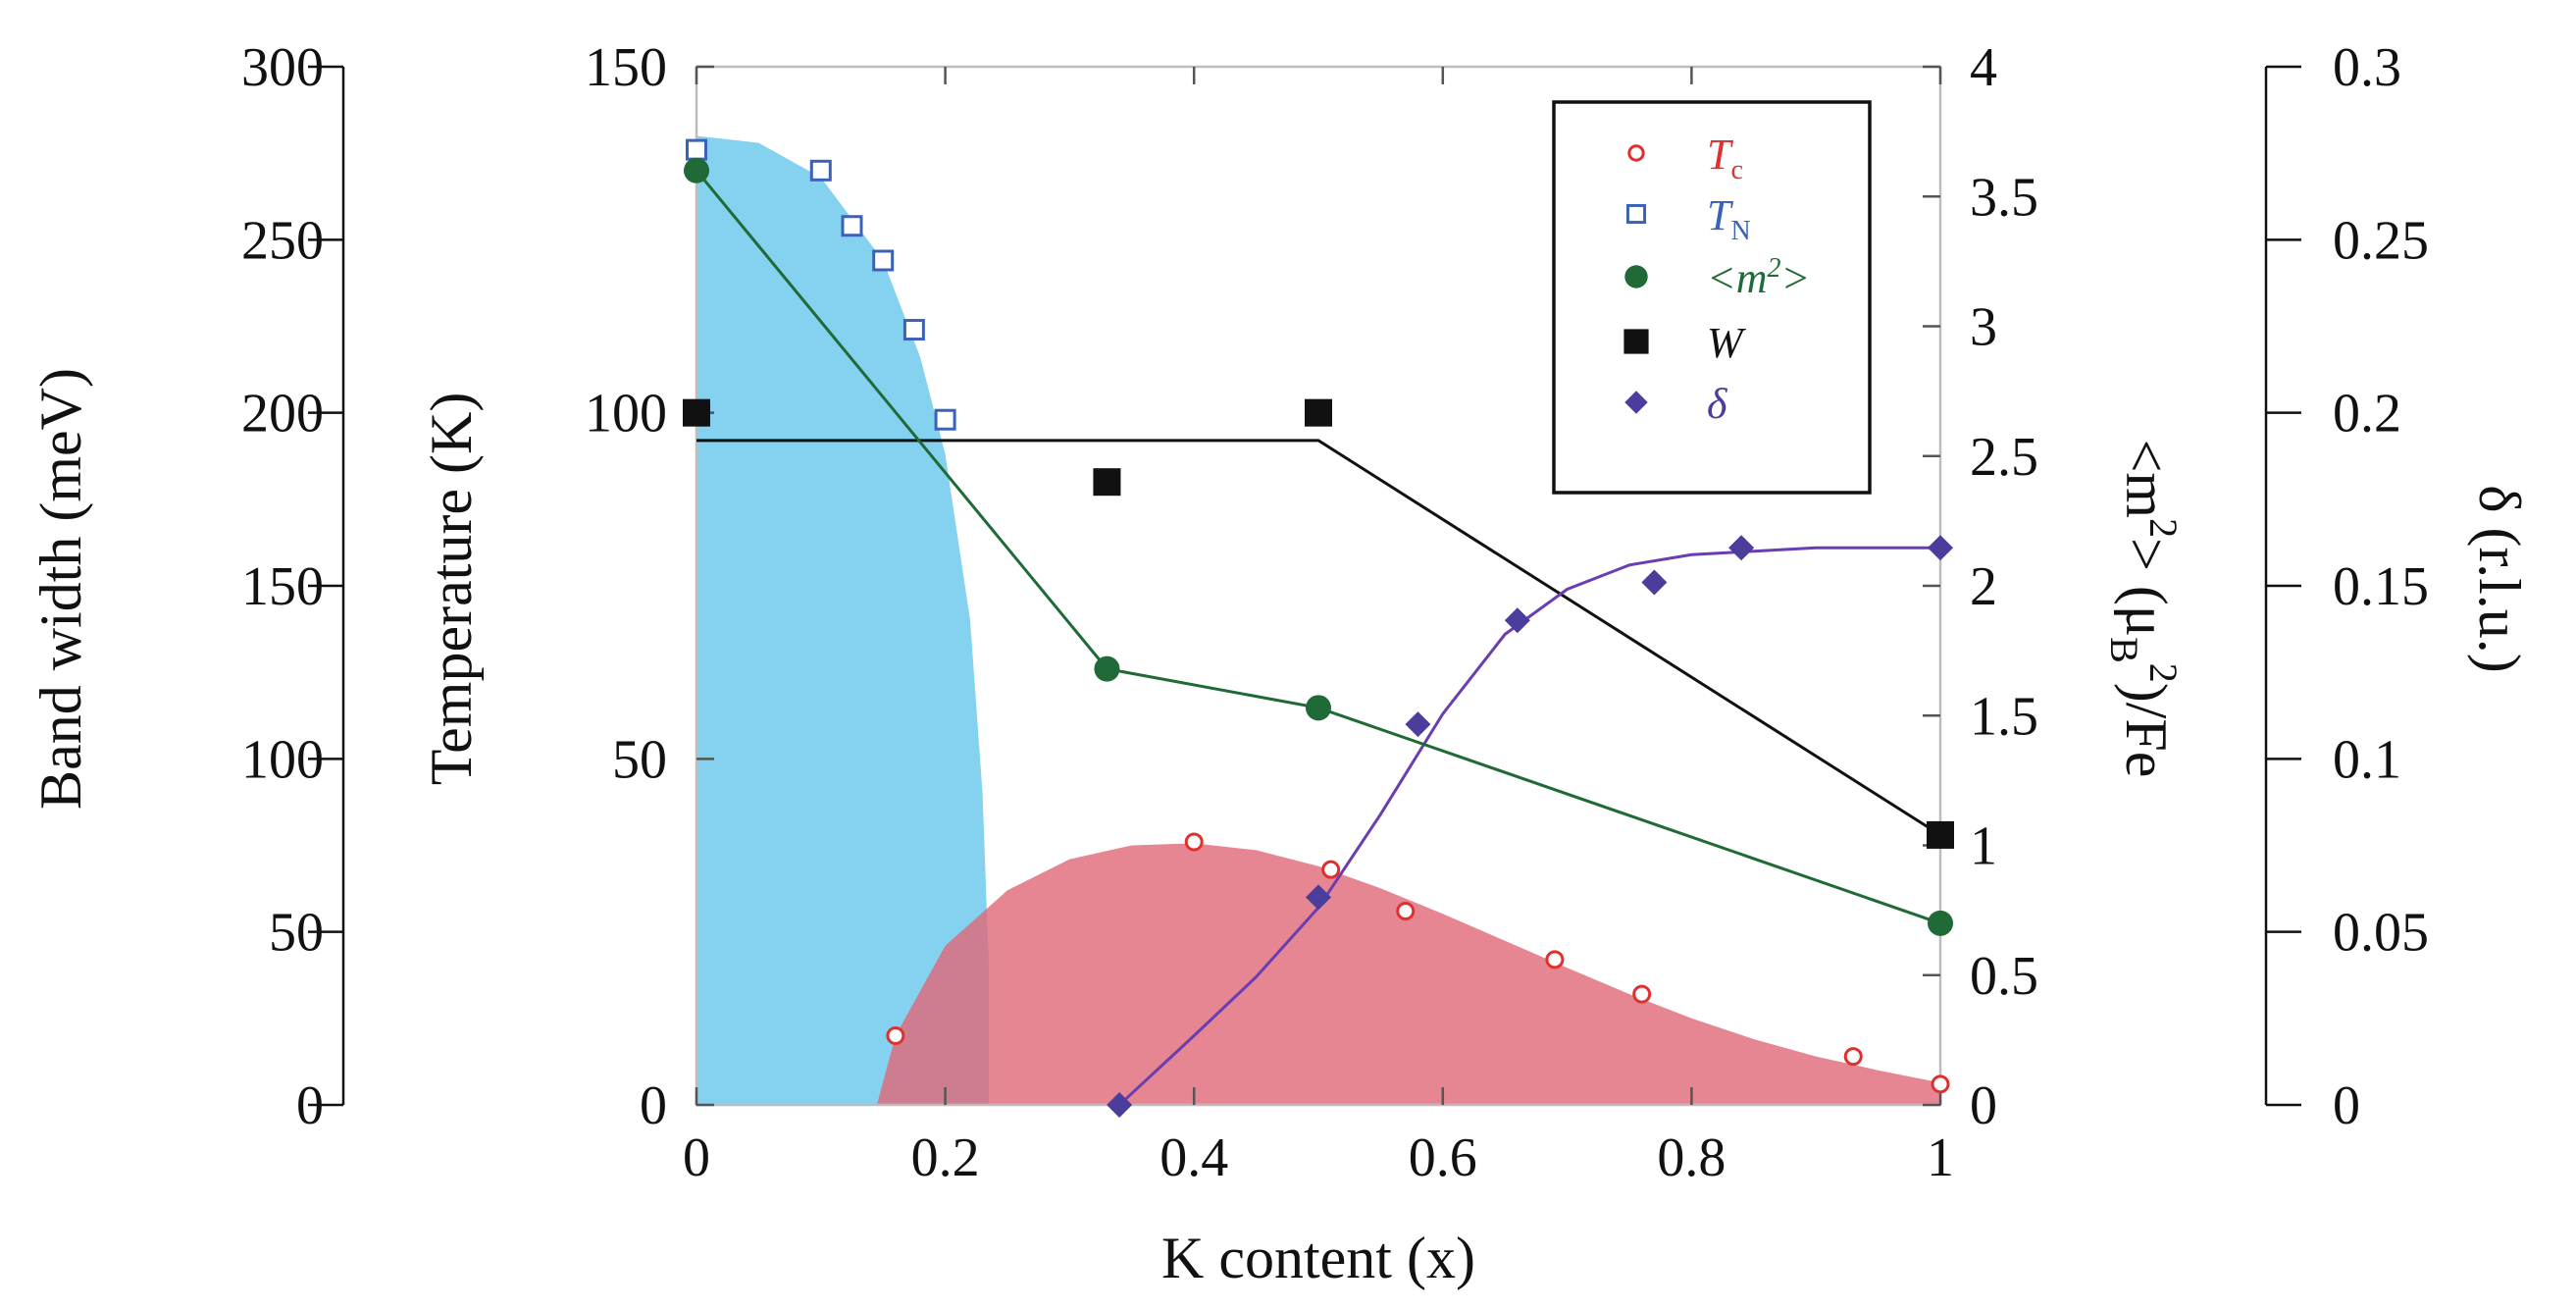  Describe the element at coordinates (282, 759) in the screenshot. I see `band_width-tick-label: 100` at that location.